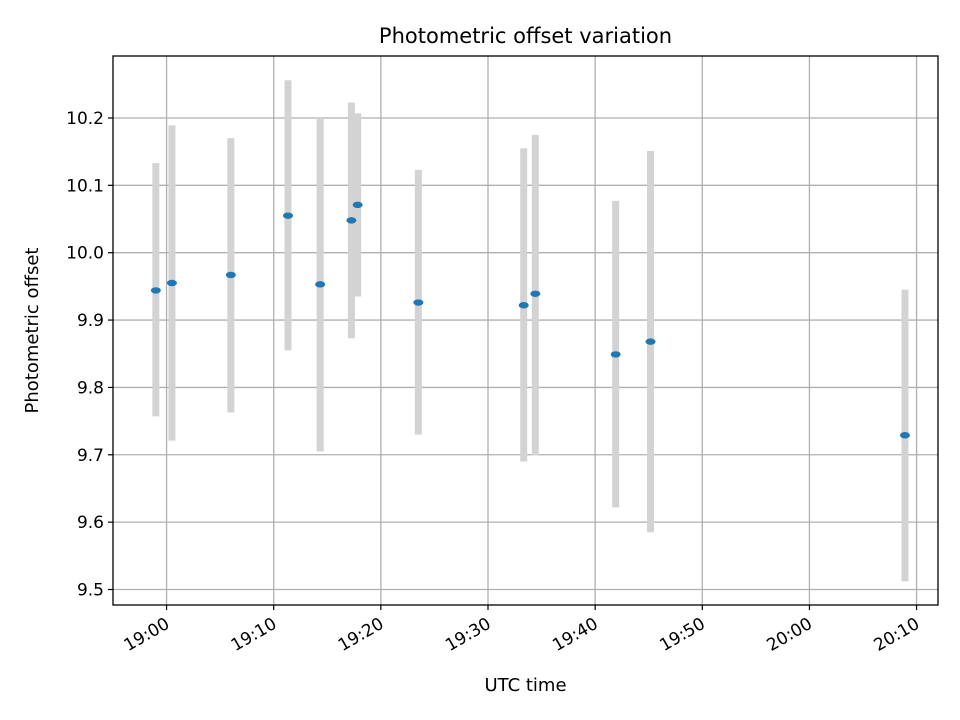 The height and width of the screenshot is (720, 960). I want to click on x-tick-label: 20:10, so click(897, 635).